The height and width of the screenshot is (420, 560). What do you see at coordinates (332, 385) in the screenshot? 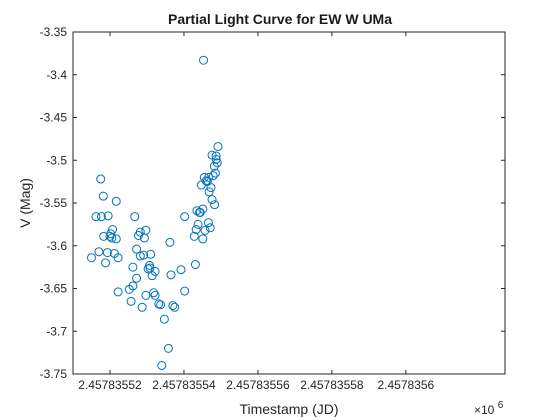
I see `x-tick-label: 2.45783558` at bounding box center [332, 385].